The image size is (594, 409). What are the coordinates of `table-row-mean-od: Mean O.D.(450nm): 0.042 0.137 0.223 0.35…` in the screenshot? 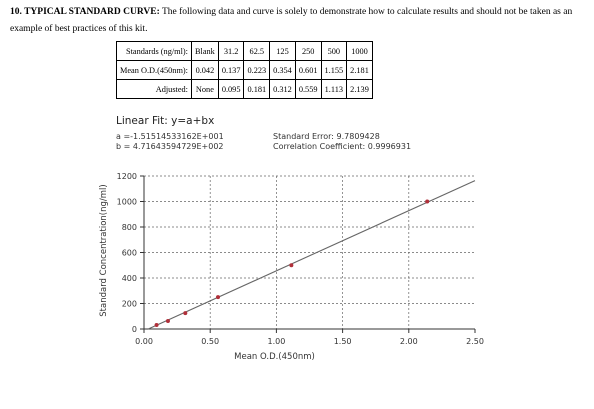 It's located at (244, 70).